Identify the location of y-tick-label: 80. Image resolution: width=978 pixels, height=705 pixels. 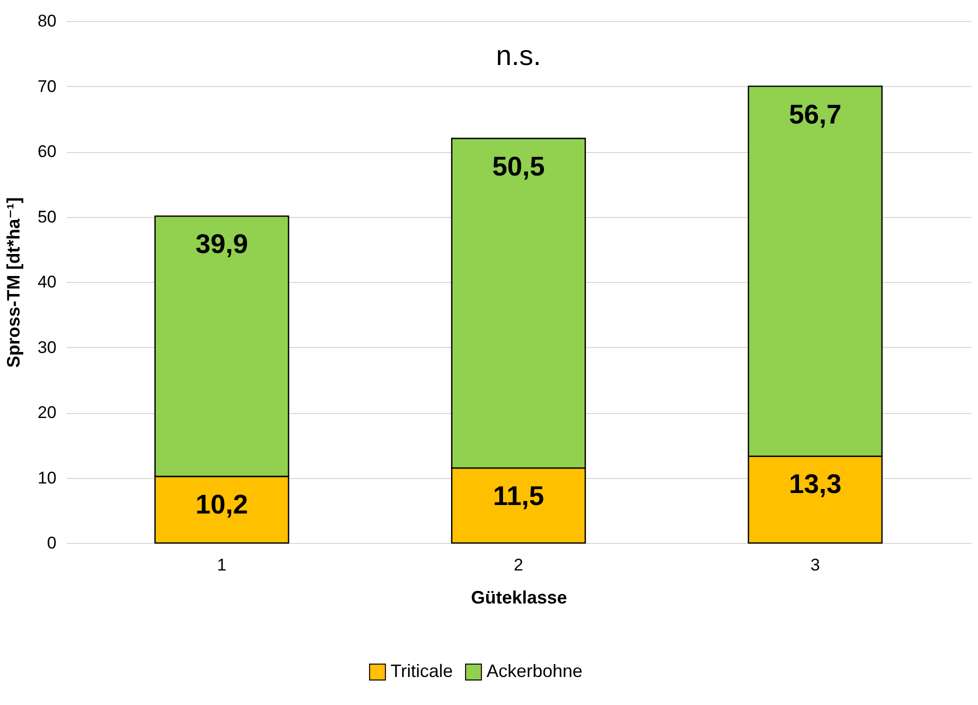
(47, 21).